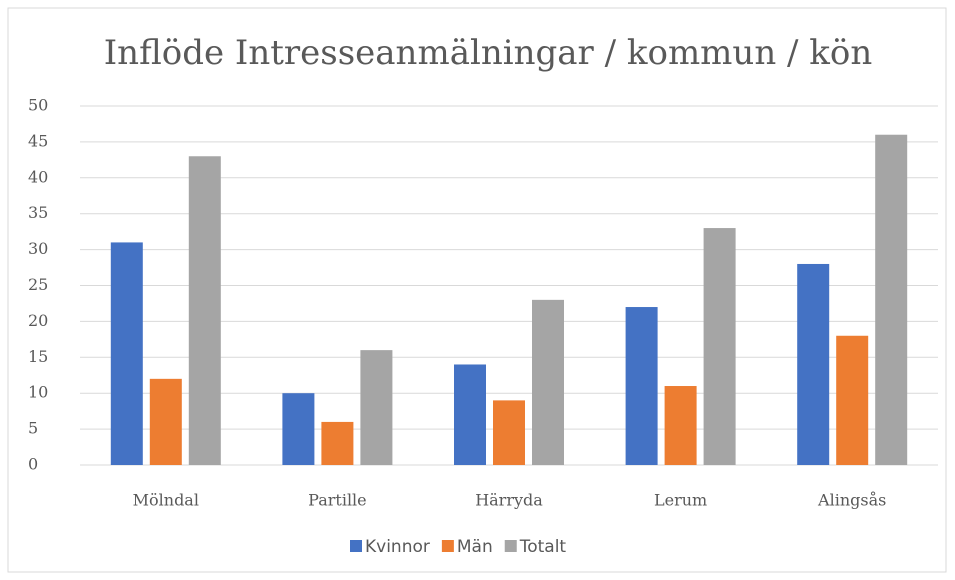 The width and height of the screenshot is (955, 580). I want to click on legend-label: Kvinnor, so click(397, 547).